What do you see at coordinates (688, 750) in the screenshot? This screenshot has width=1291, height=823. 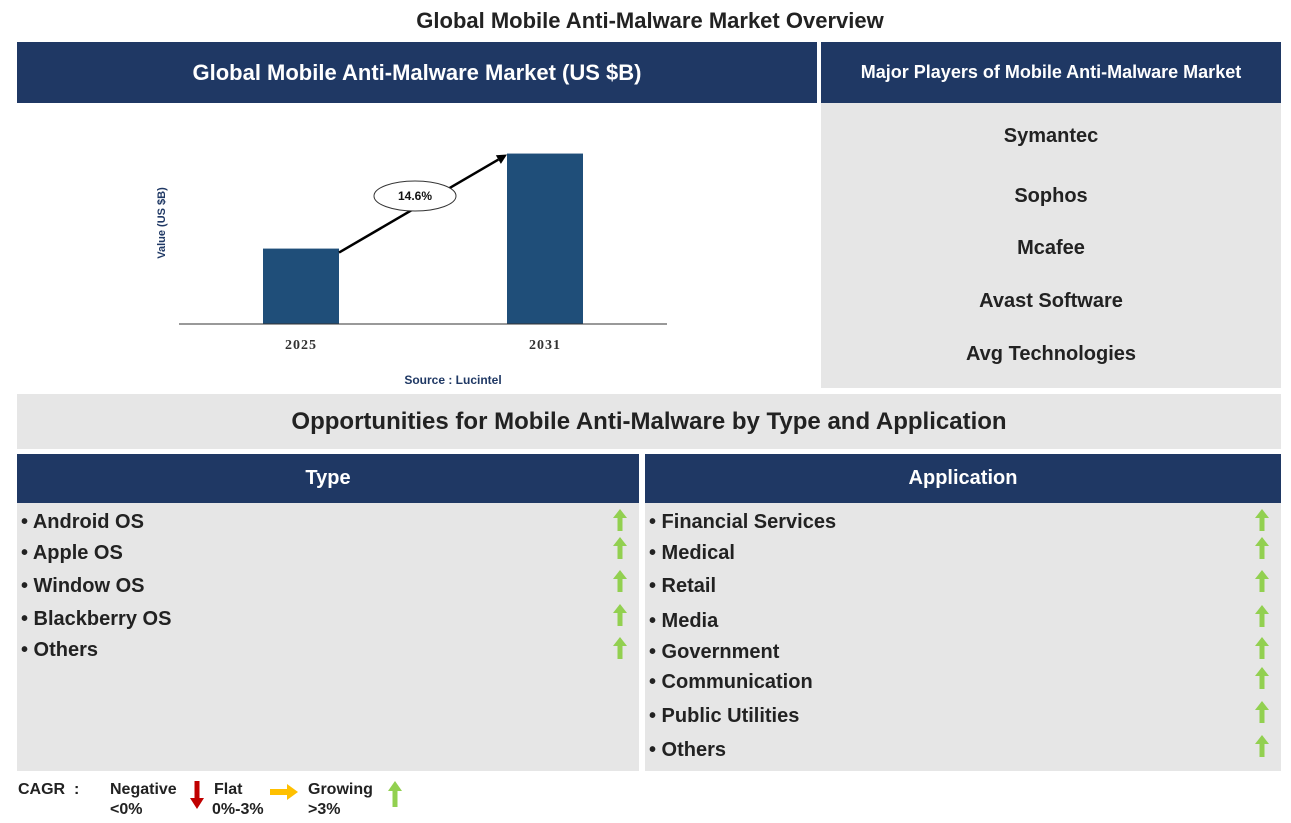 I see `application-item: • Others` at bounding box center [688, 750].